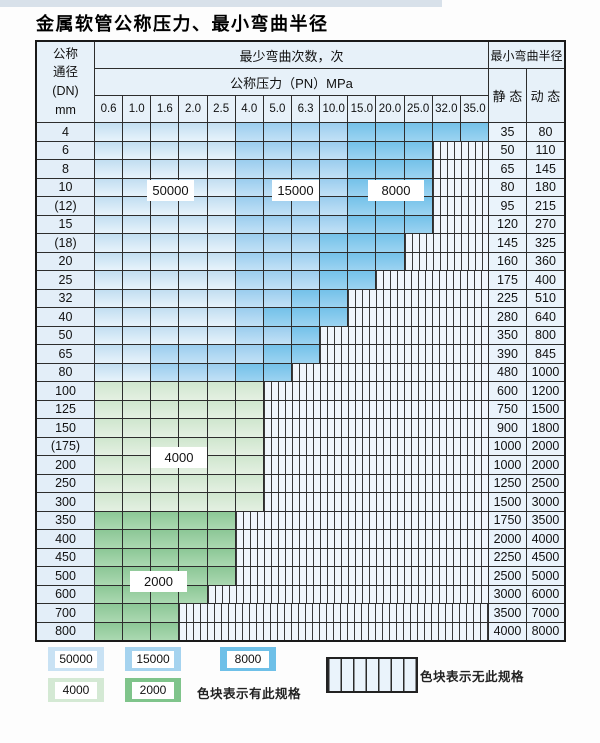 This screenshot has width=600, height=743. Describe the element at coordinates (65, 206) in the screenshot. I see `dn-cell: (12)` at that location.